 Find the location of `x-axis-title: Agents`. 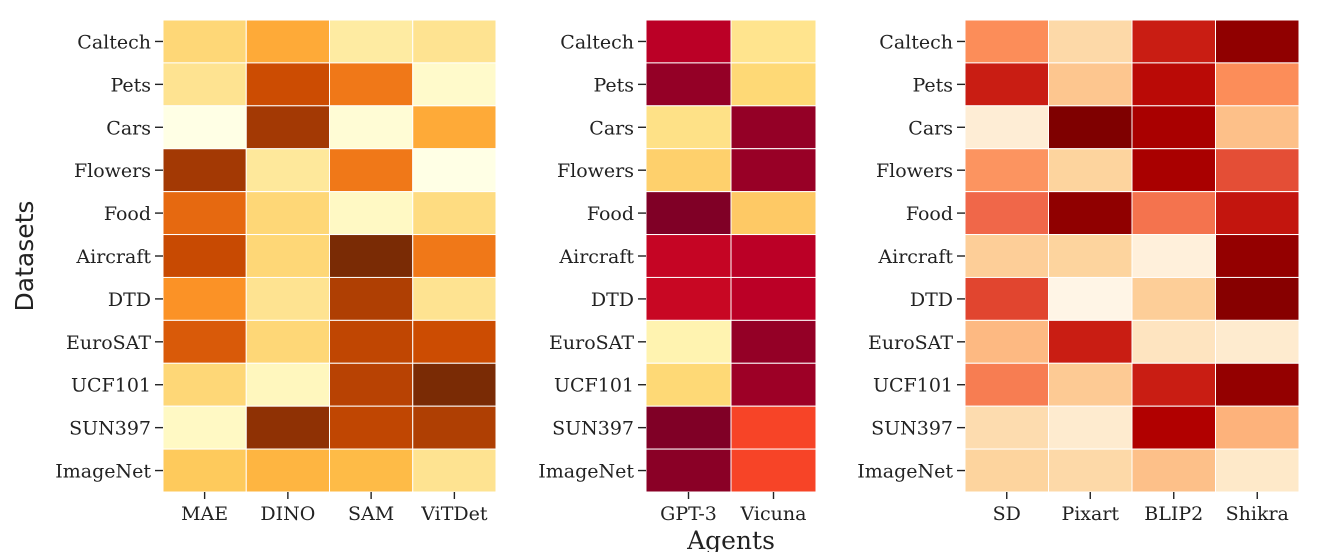

x-axis-title: Agents is located at coordinates (730, 539).